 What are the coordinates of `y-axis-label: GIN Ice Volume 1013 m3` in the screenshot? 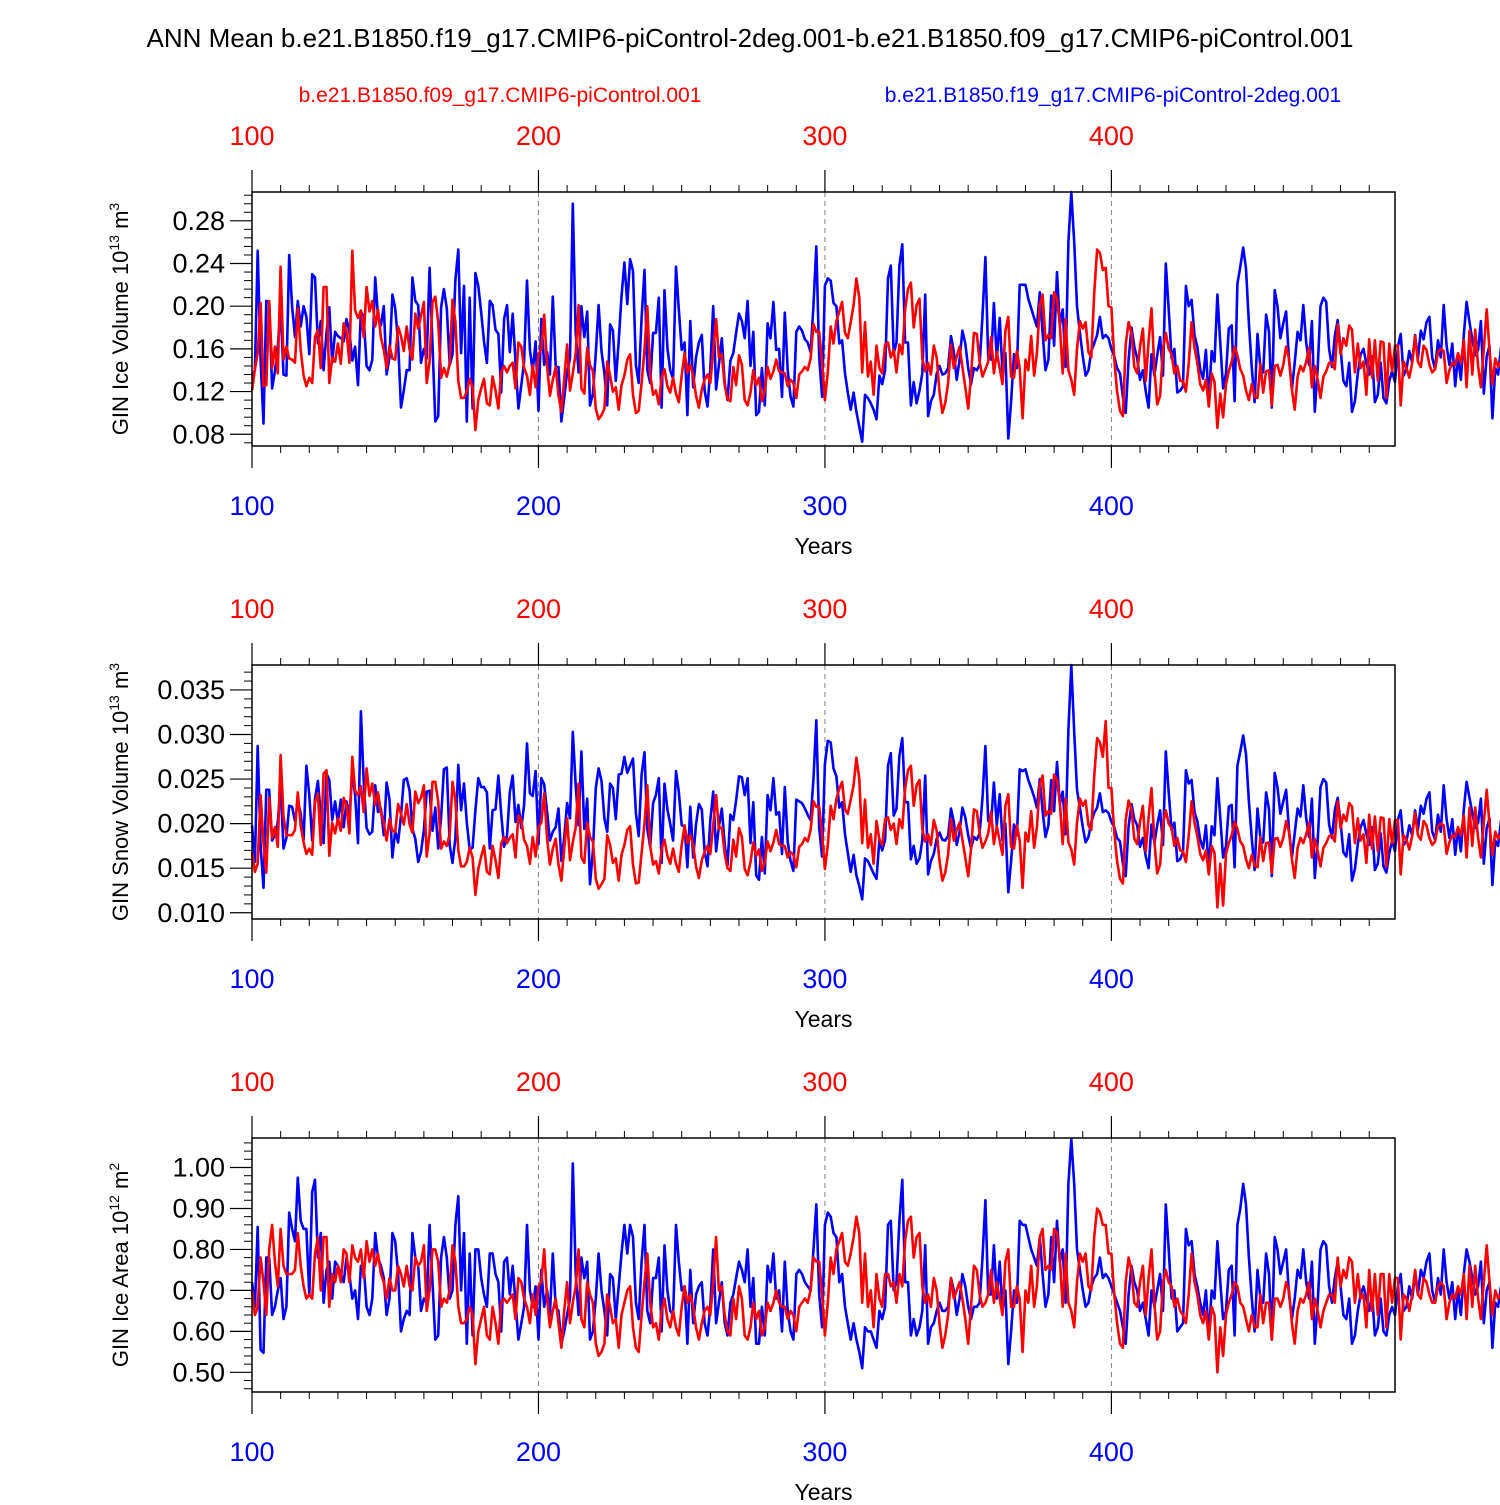 It's located at (119, 319).